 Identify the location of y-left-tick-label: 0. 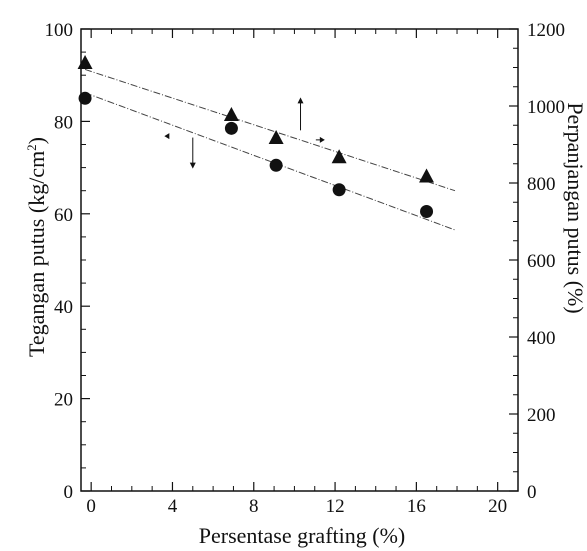
(69, 492).